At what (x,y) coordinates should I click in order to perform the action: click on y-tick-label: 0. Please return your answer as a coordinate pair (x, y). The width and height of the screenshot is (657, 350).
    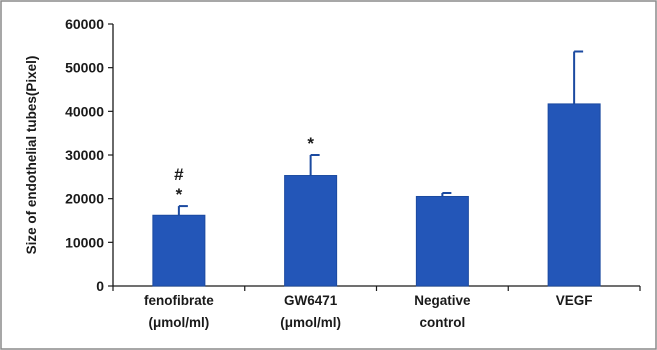
    Looking at the image, I should click on (100, 286).